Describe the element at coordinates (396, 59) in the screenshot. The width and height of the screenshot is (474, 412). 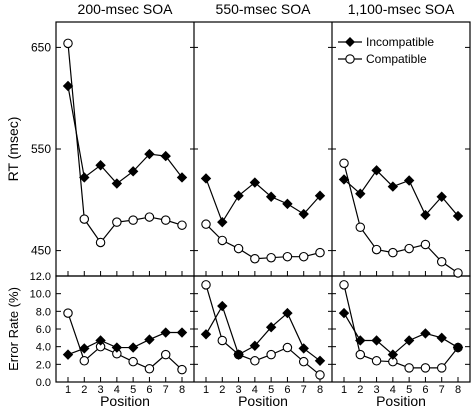
I see `legend-label-compatible: Compatible` at that location.